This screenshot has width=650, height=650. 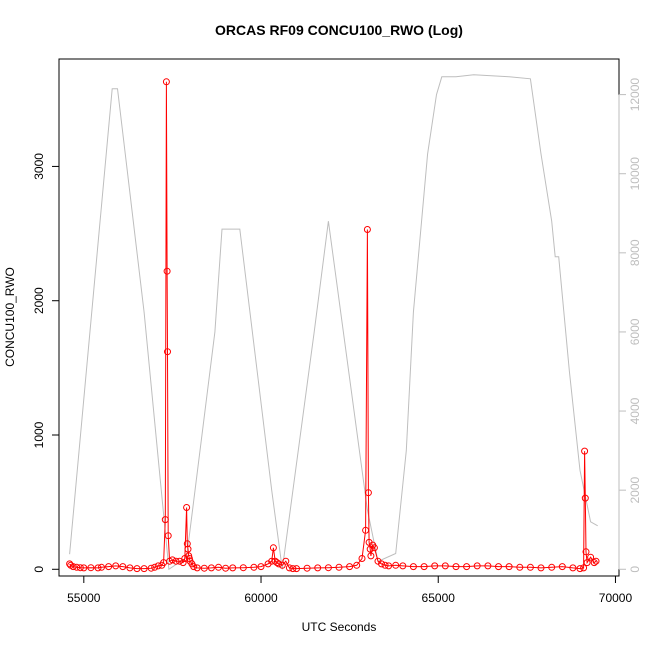 I want to click on y-right-tick-label: 8000, so click(x=635, y=252).